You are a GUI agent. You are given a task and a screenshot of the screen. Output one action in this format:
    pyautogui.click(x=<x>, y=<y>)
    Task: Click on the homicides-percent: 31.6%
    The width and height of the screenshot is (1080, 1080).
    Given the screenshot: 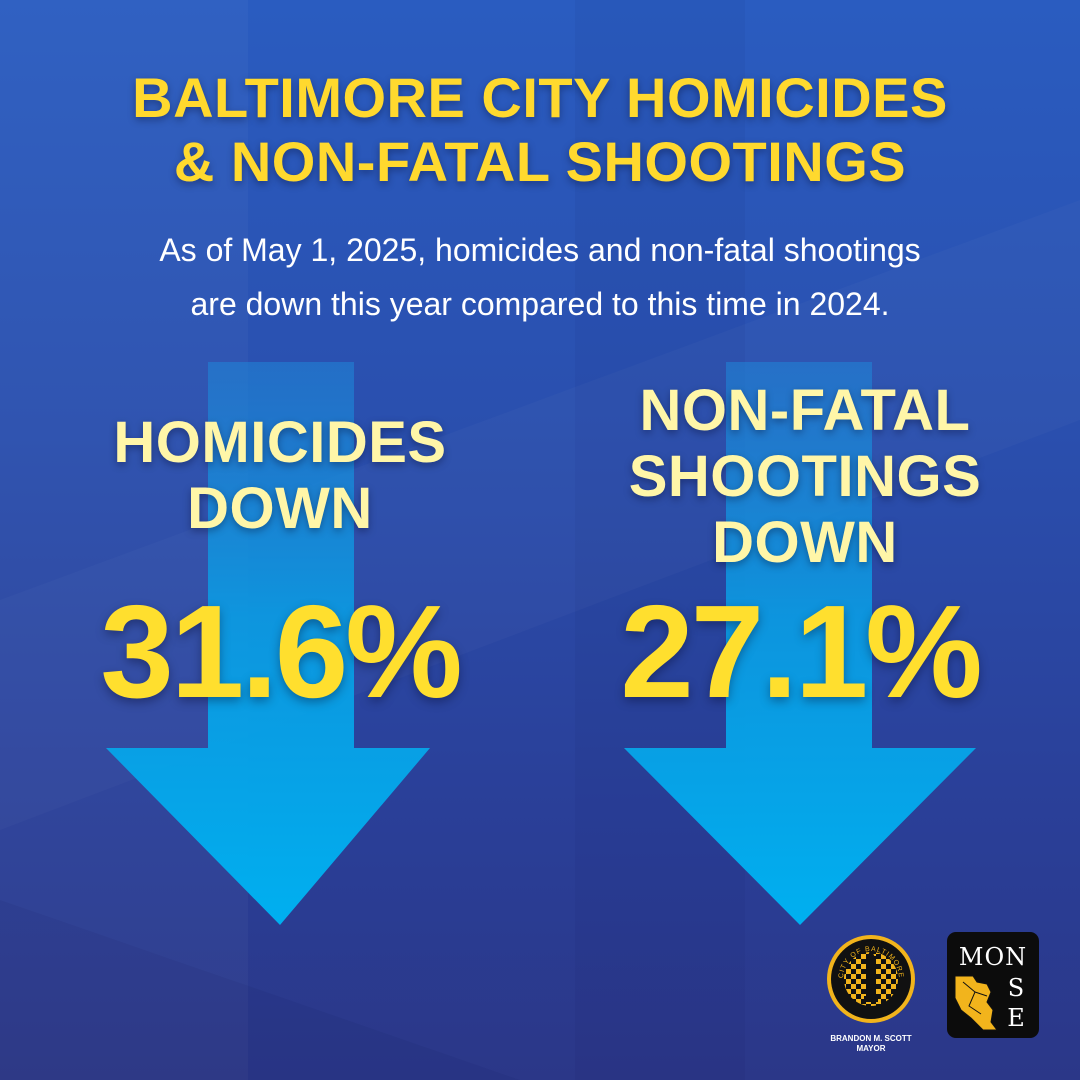 What is the action you would take?
    pyautogui.click(x=281, y=651)
    